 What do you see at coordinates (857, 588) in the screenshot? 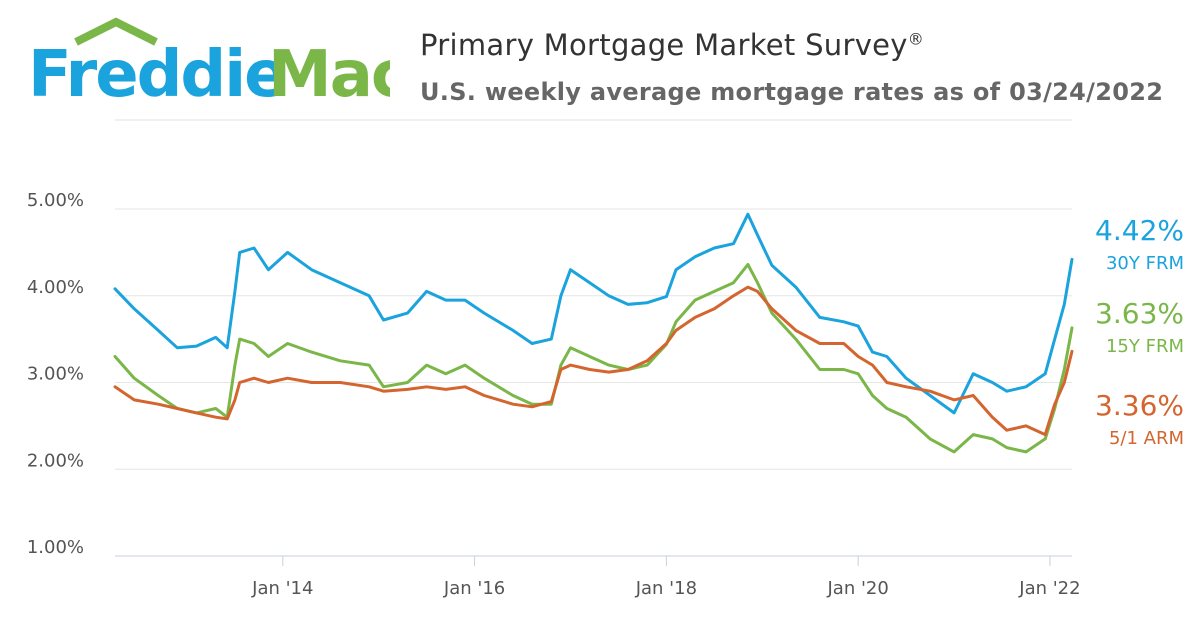
I see `x-tick-label: Jan '20` at bounding box center [857, 588].